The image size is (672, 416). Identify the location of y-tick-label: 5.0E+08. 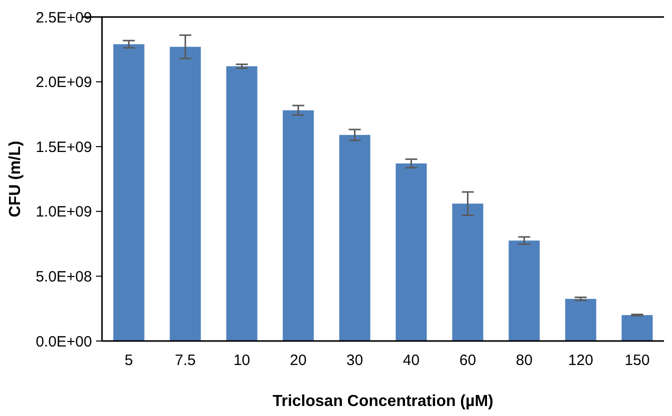
(64, 277).